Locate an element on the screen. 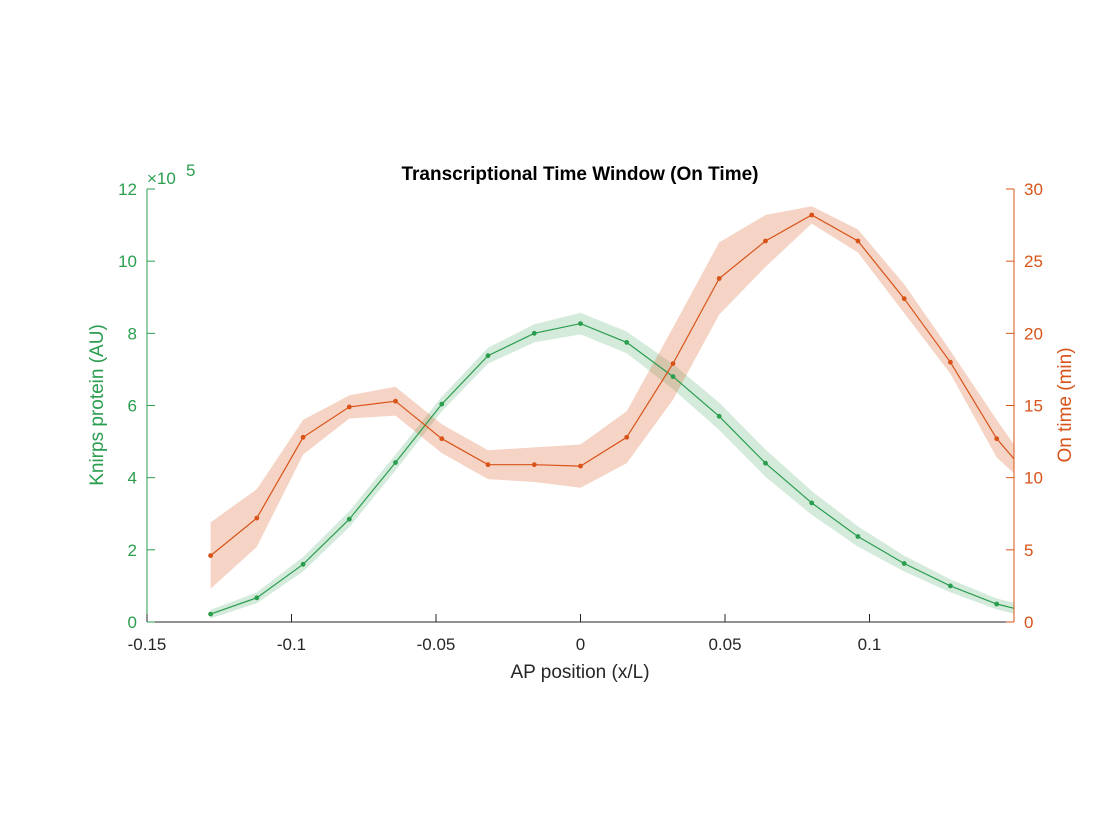 Image resolution: width=1120 pixels, height=840 pixels. left-axis-exponent: ×10 5 is located at coordinates (171, 174).